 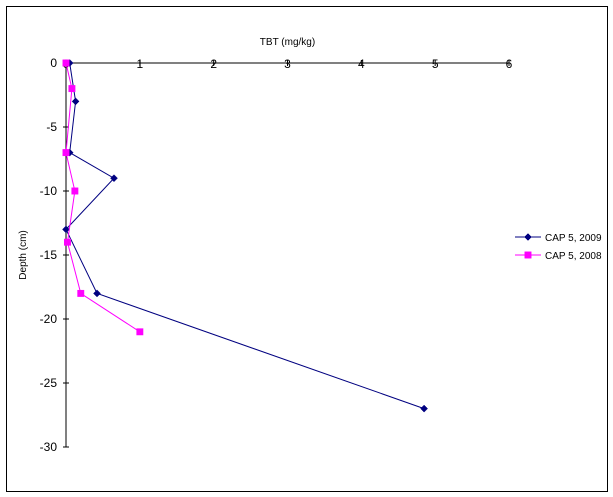 What do you see at coordinates (361, 64) in the screenshot?
I see `x-tick-label: 4` at bounding box center [361, 64].